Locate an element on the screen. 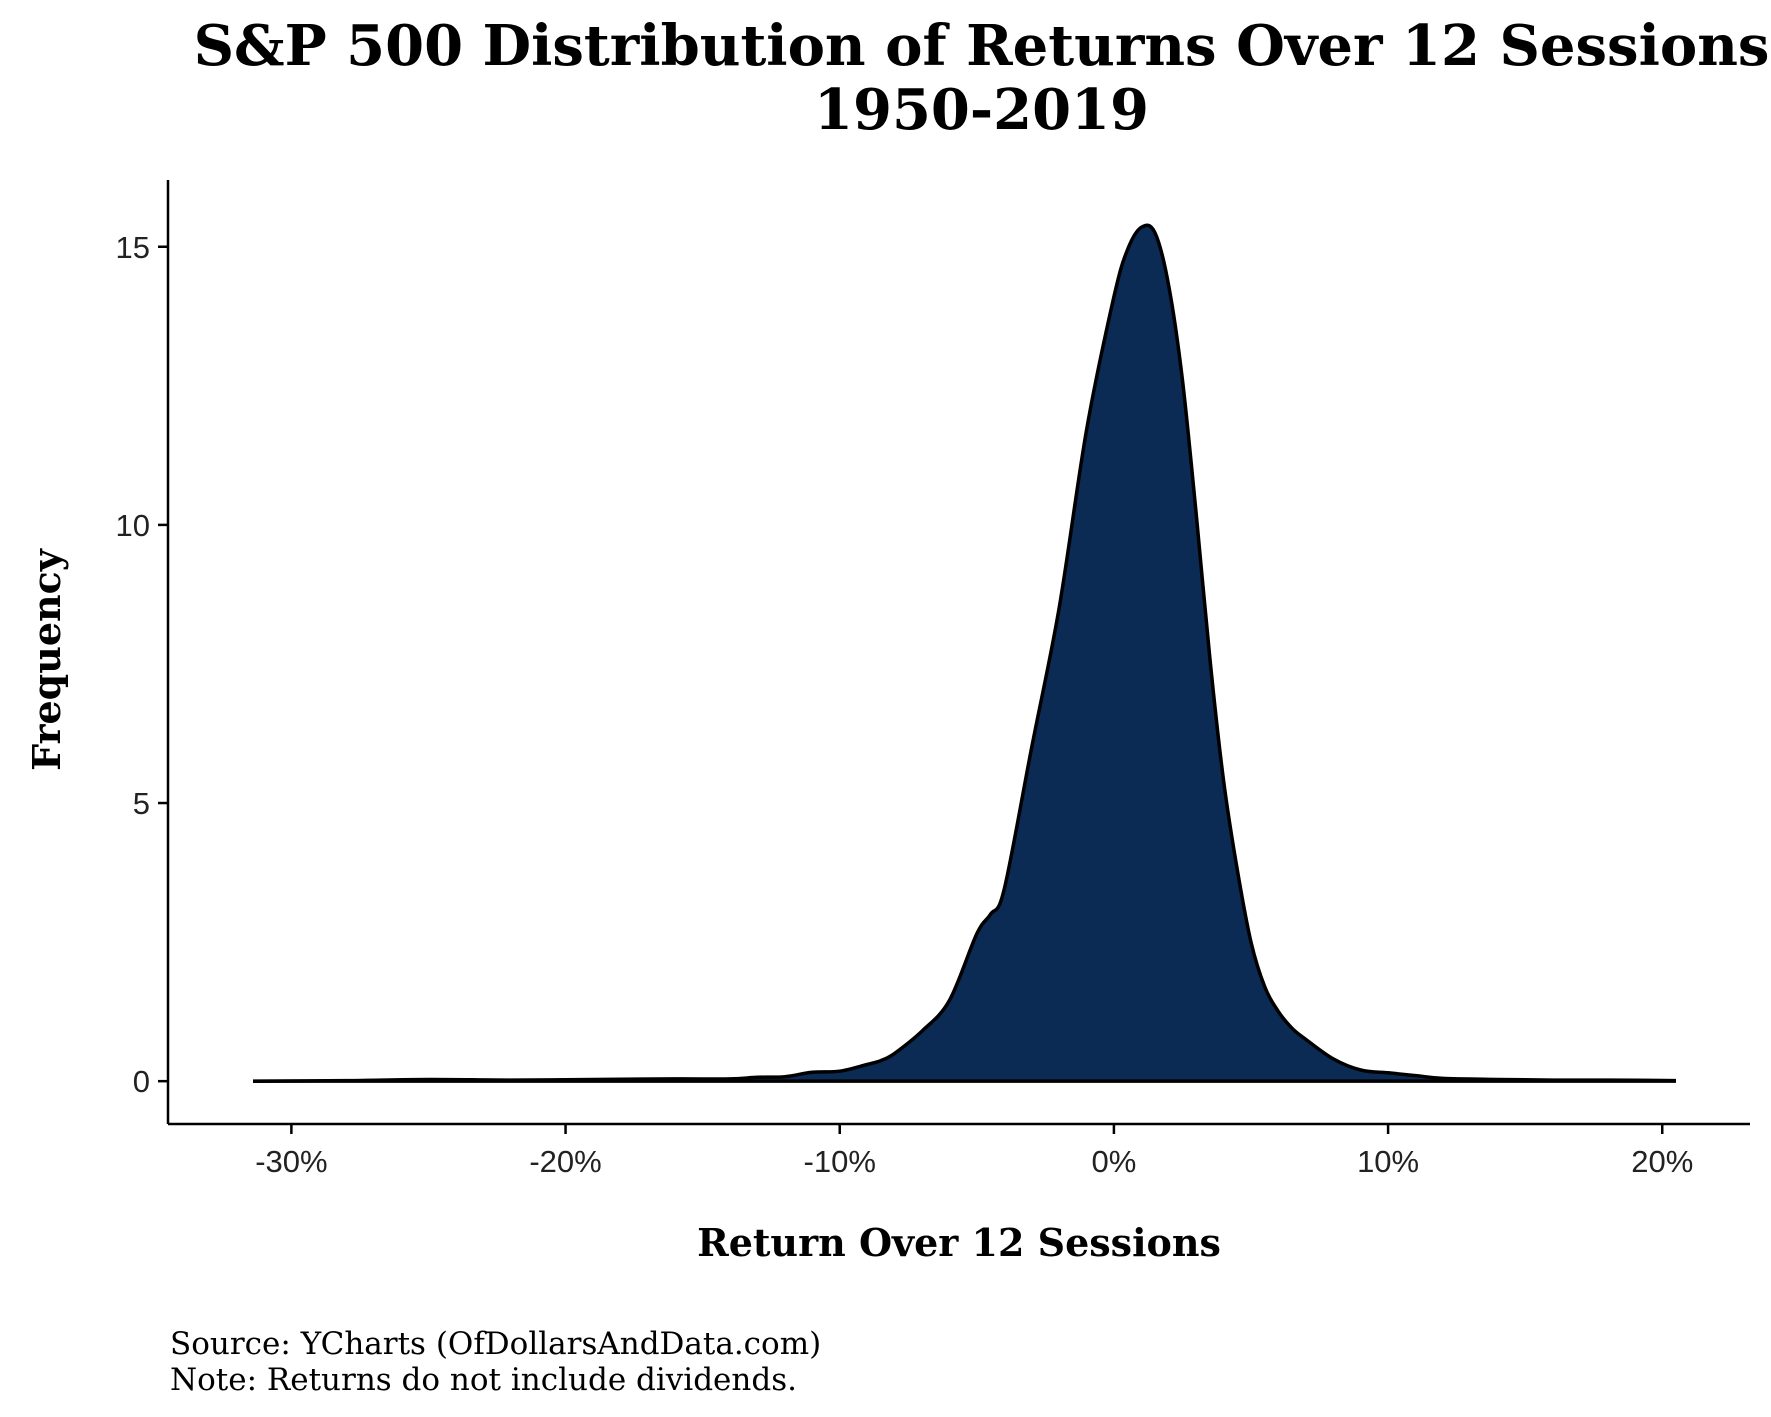  y-tick-label: 15 is located at coordinates (133, 247).